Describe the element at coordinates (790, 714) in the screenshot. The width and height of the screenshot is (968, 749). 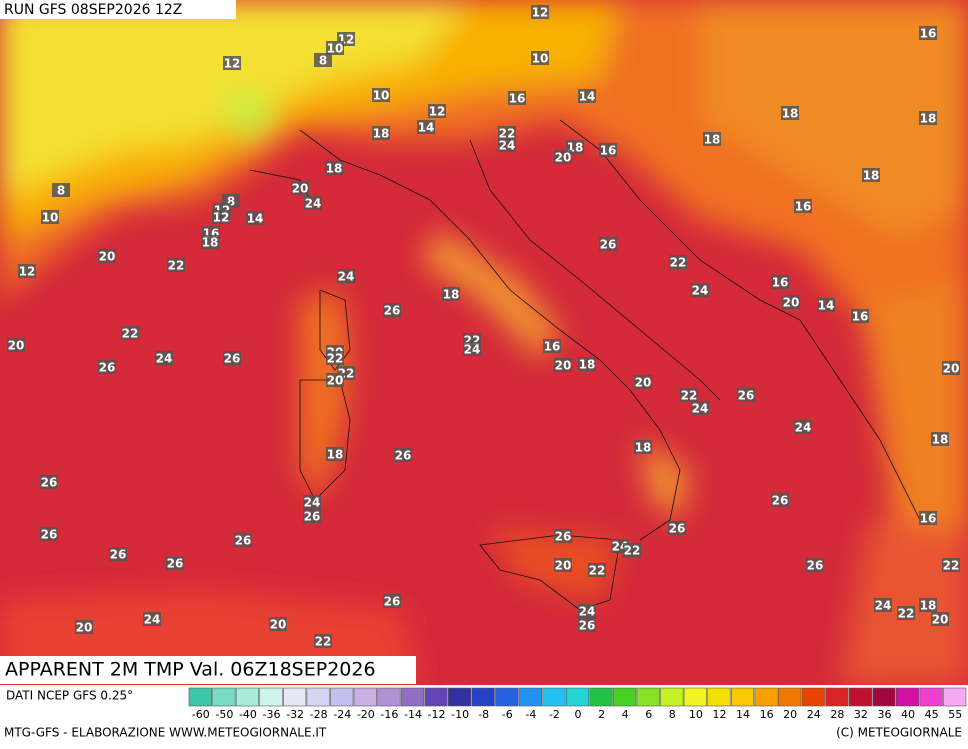
I see `colorbar-label: 20` at that location.